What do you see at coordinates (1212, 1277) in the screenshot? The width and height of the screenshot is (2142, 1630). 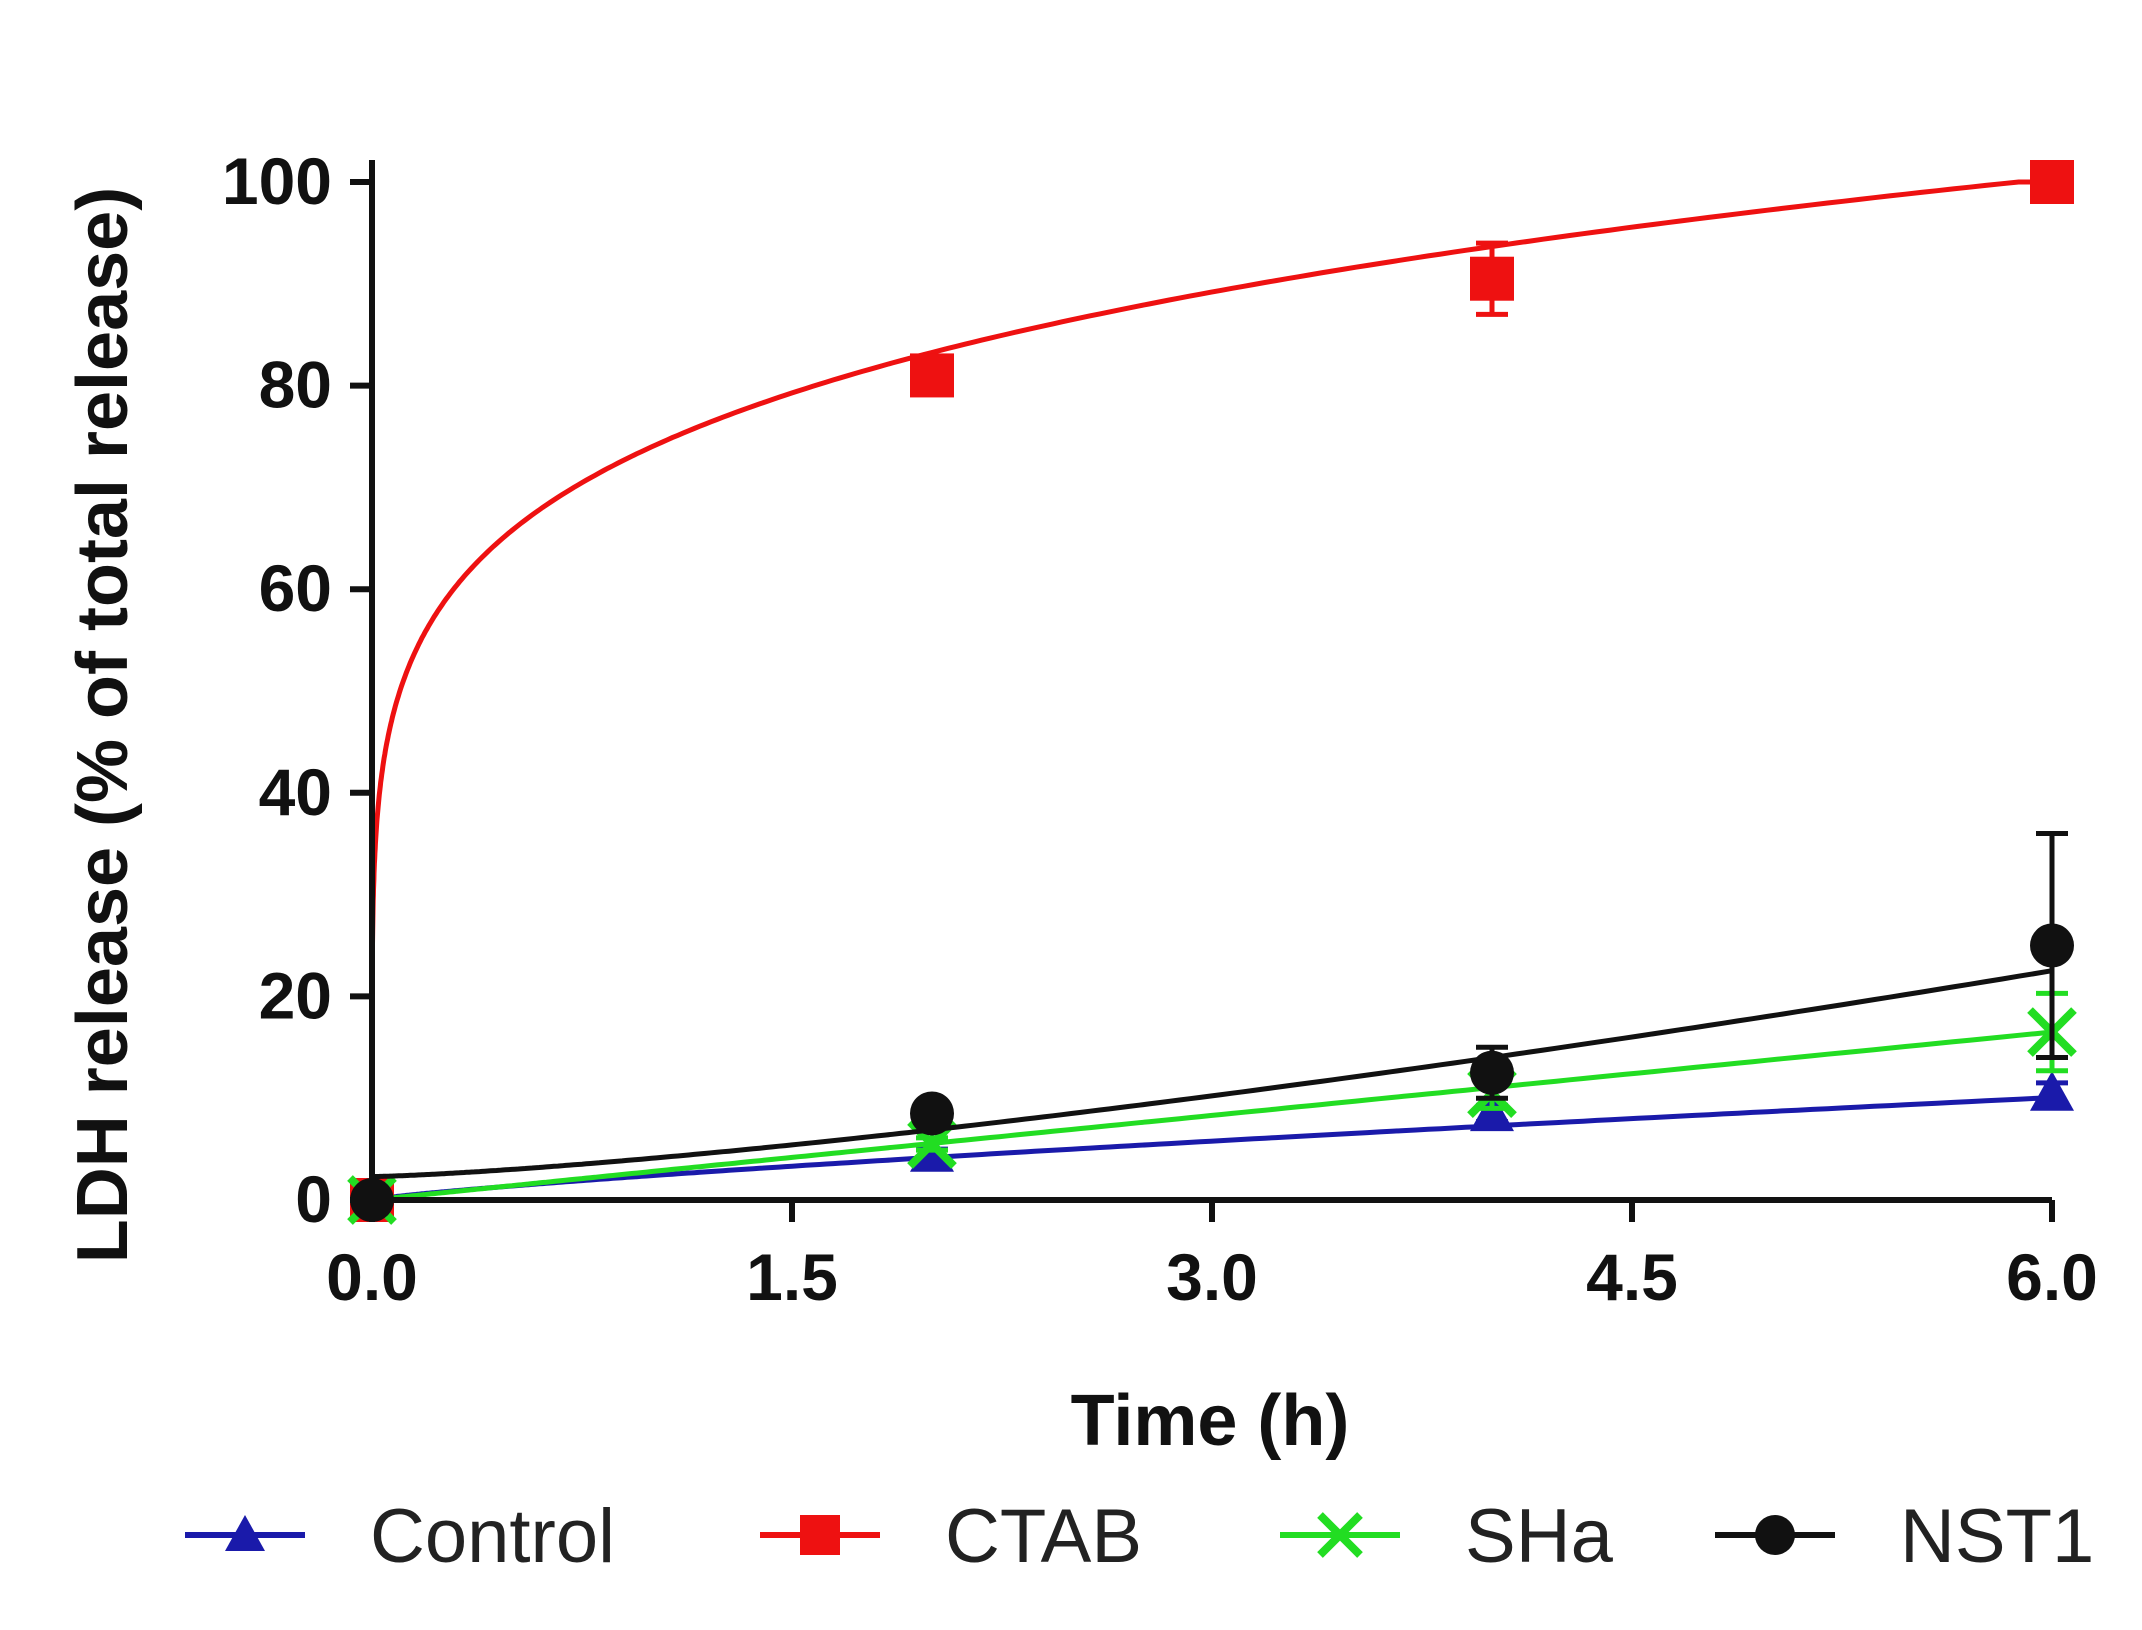 I see `x-tick-label: 3.0` at bounding box center [1212, 1277].